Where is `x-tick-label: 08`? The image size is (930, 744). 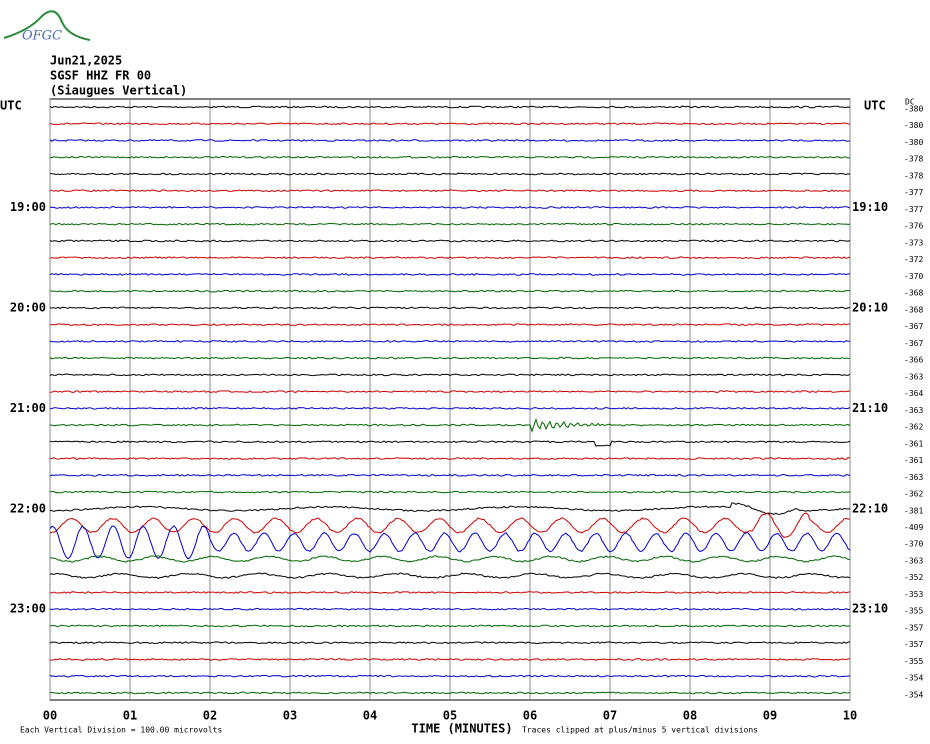 x-tick-label: 08 is located at coordinates (690, 716).